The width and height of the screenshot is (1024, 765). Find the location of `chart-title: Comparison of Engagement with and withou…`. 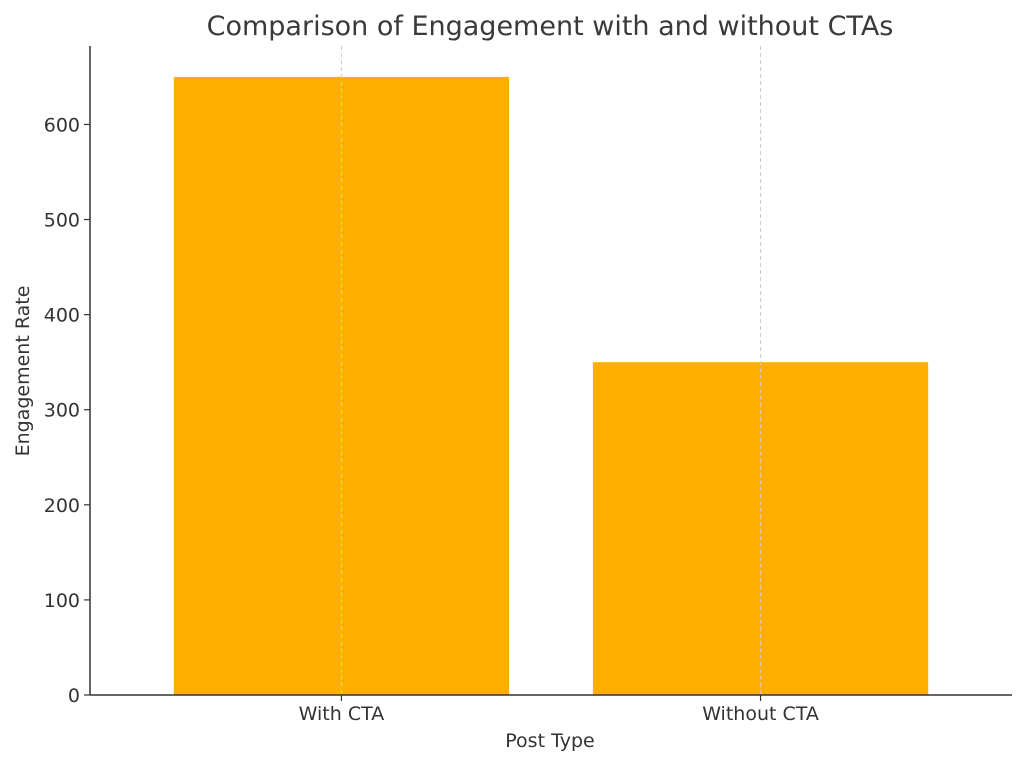

chart-title: Comparison of Engagement with and withou… is located at coordinates (550, 26).